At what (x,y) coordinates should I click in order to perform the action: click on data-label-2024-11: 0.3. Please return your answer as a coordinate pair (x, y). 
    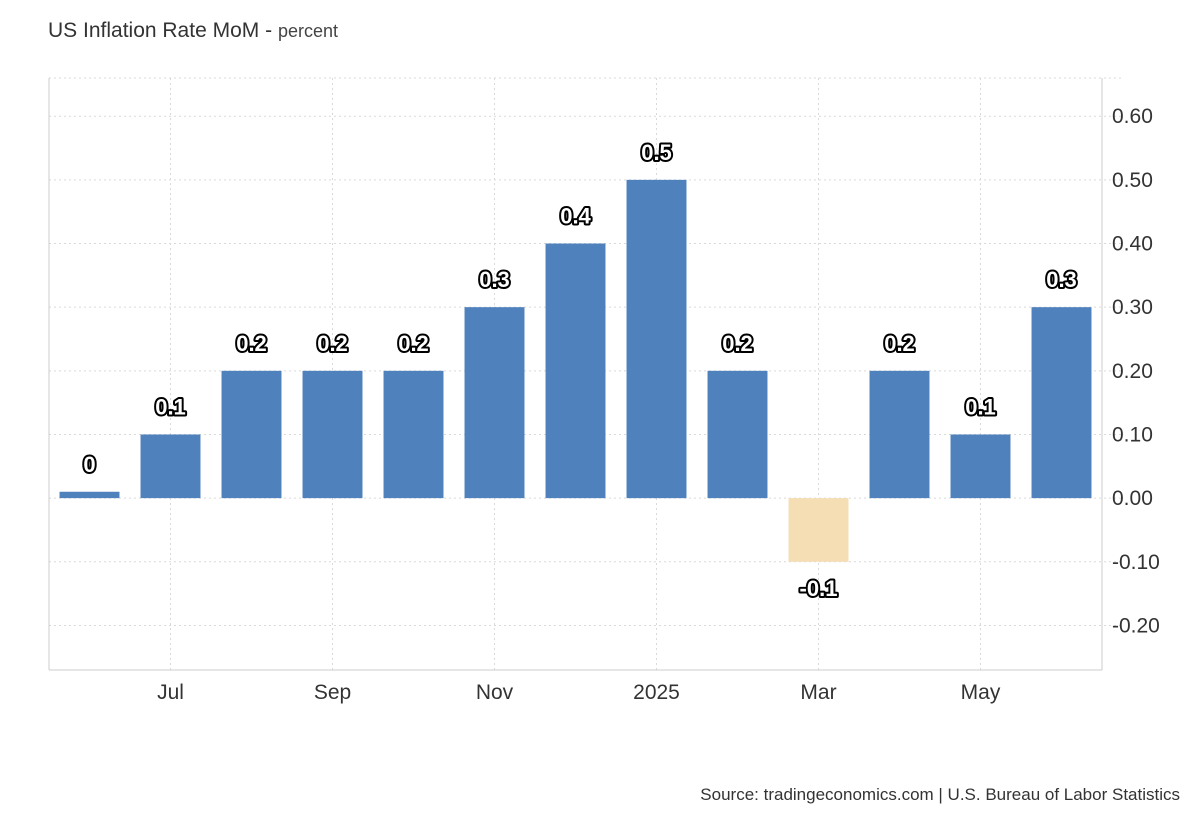
    Looking at the image, I should click on (494, 279).